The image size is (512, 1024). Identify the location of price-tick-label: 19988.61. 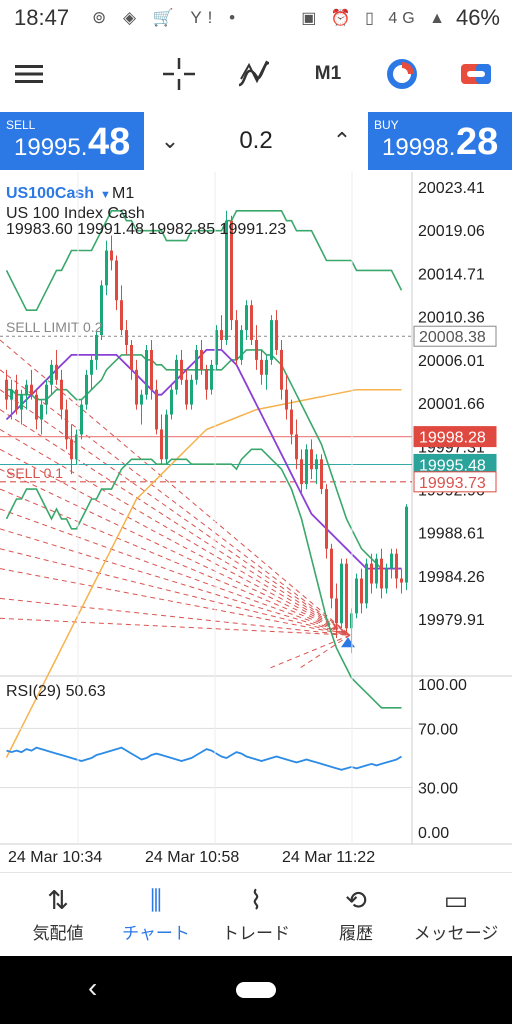
(451, 534).